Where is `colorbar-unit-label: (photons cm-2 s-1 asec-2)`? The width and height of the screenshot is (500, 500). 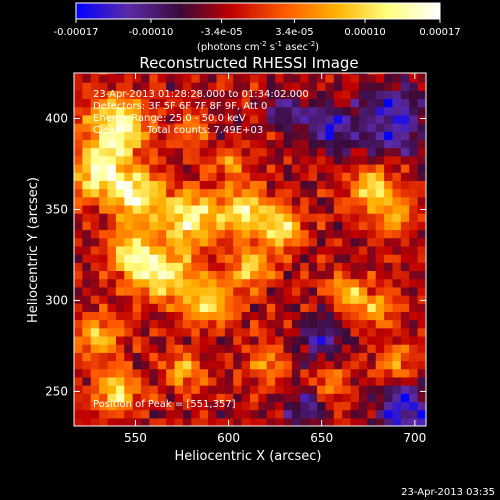 colorbar-unit-label: (photons cm-2 s-1 asec-2) is located at coordinates (258, 46).